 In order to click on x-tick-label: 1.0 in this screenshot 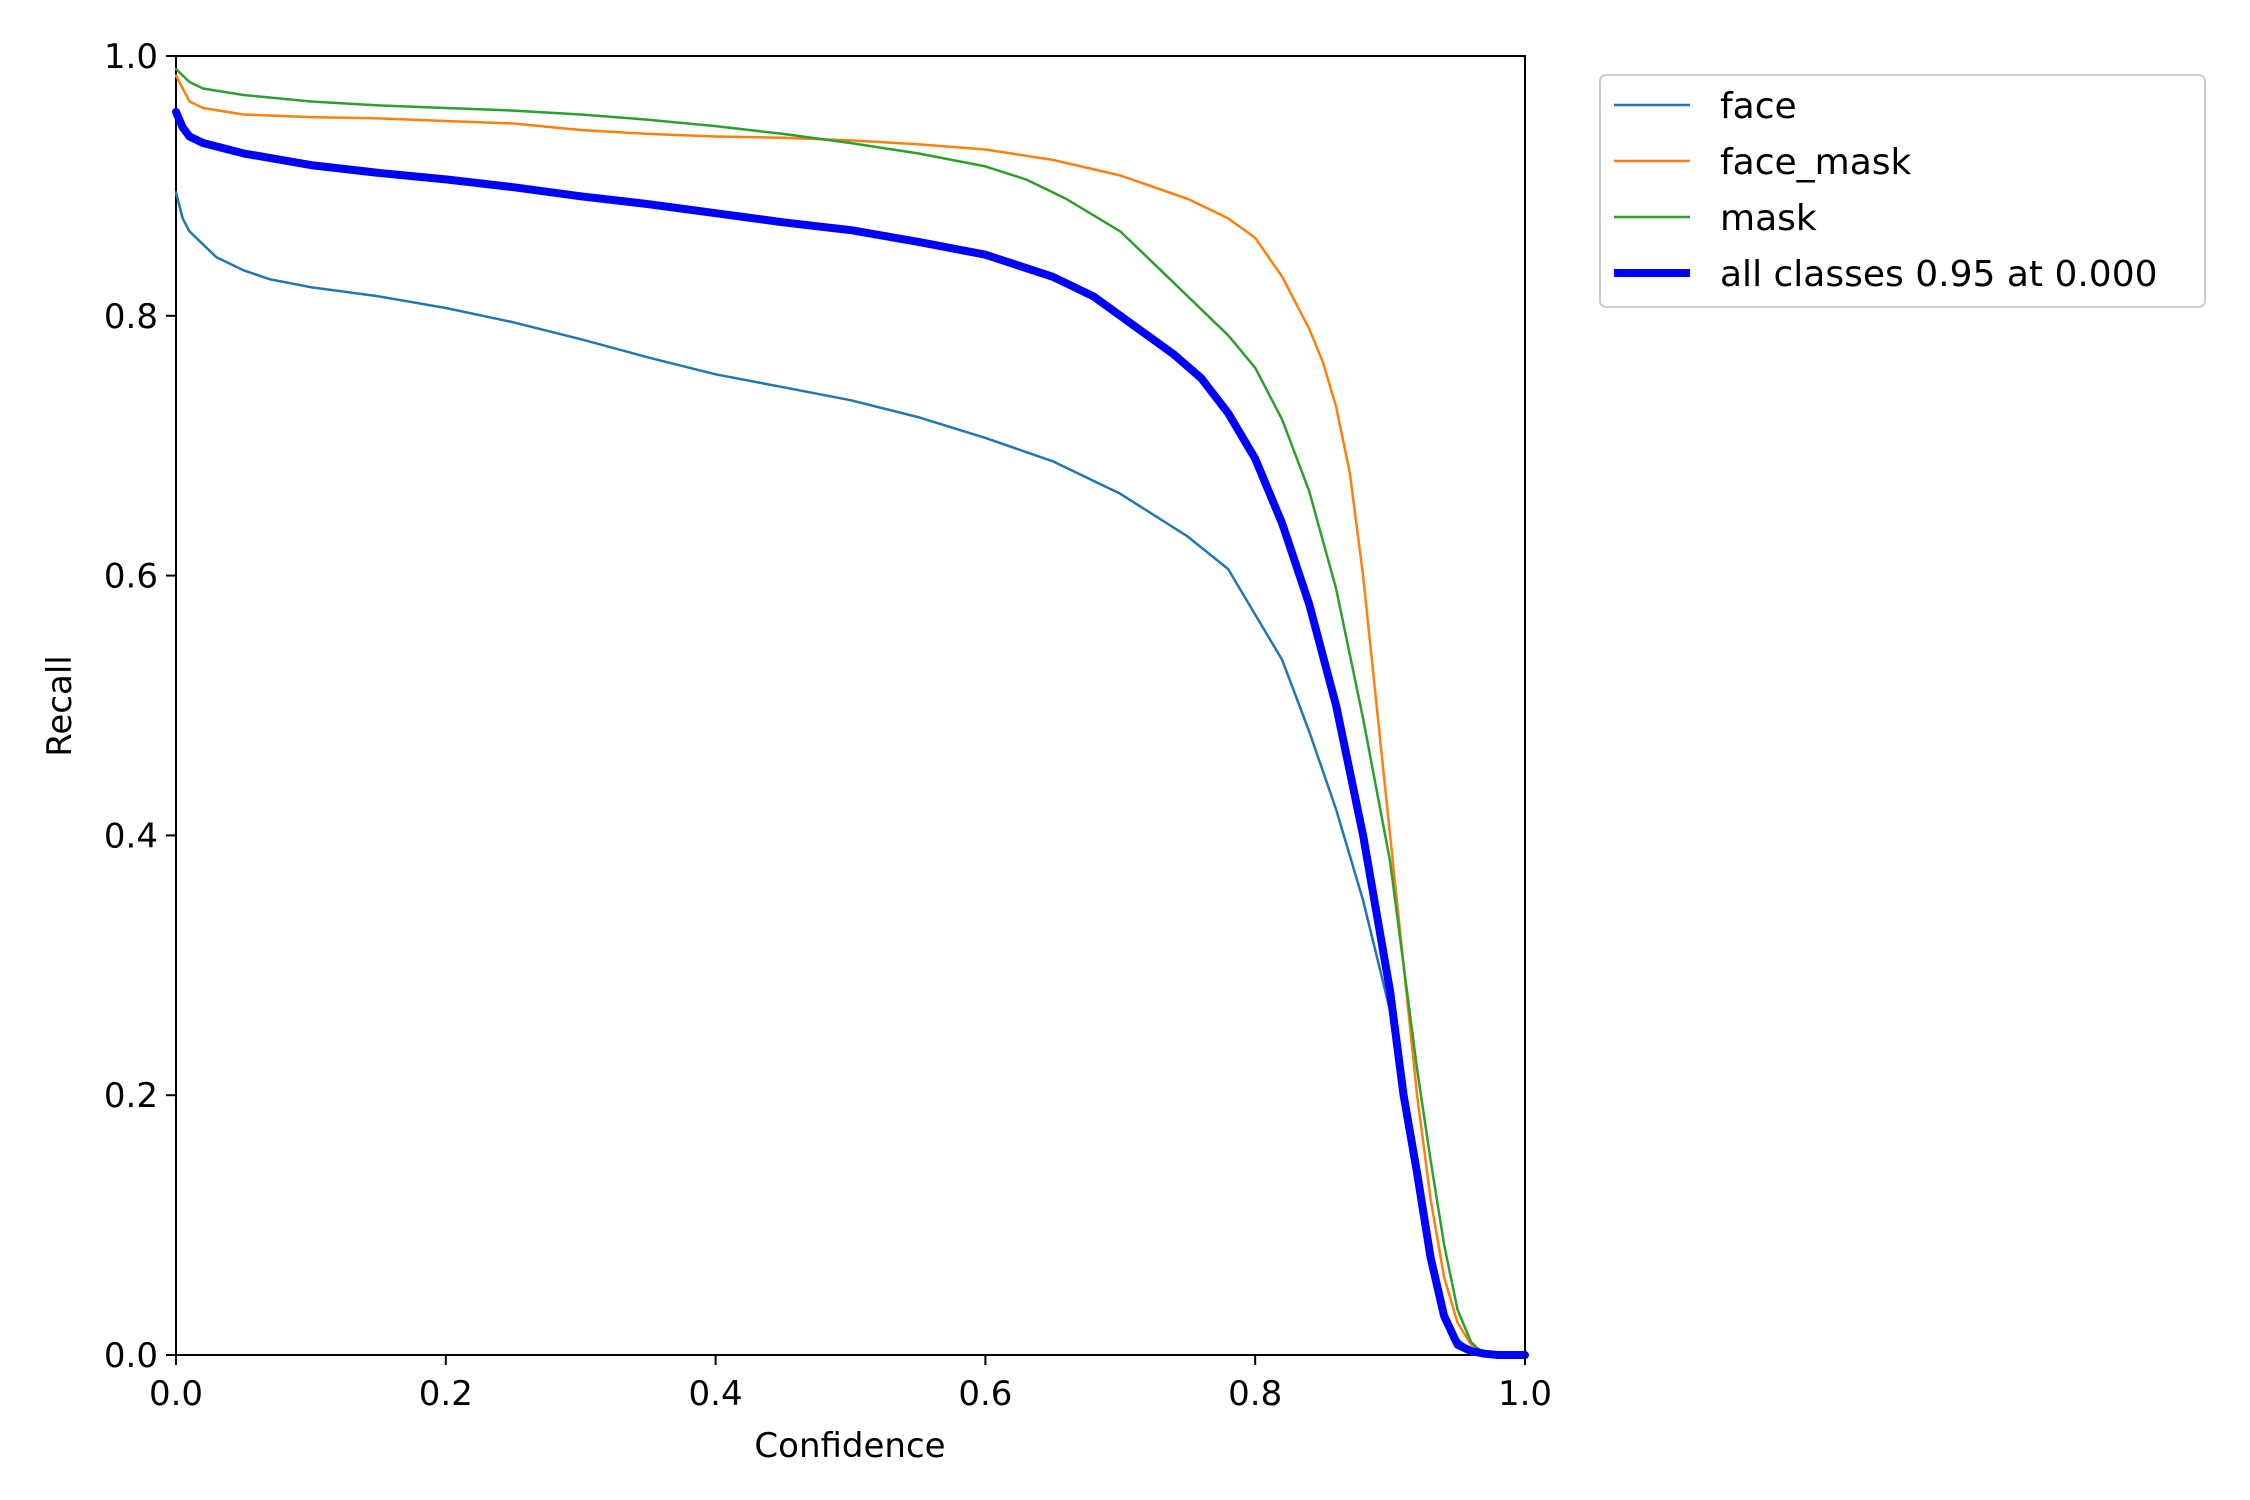, I will do `click(1525, 1394)`.